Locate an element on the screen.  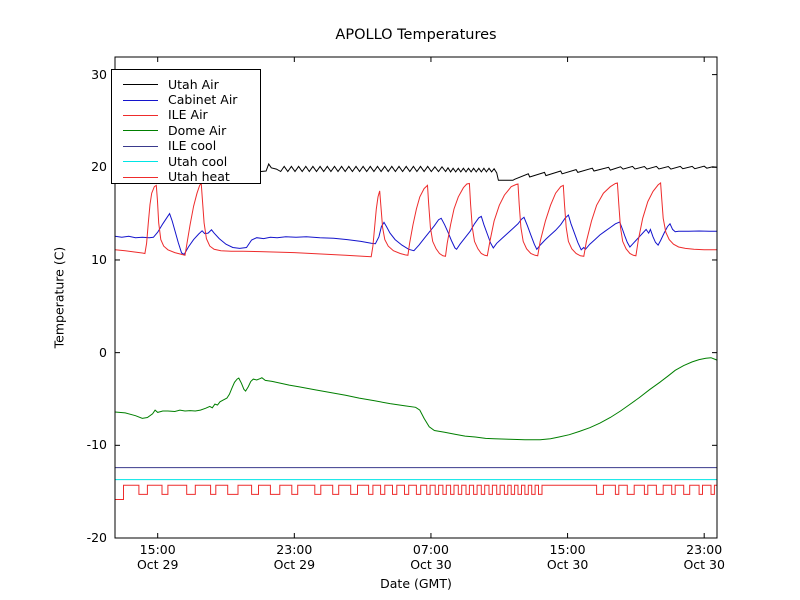
legend-item: Cabinet Air is located at coordinates (191, 99).